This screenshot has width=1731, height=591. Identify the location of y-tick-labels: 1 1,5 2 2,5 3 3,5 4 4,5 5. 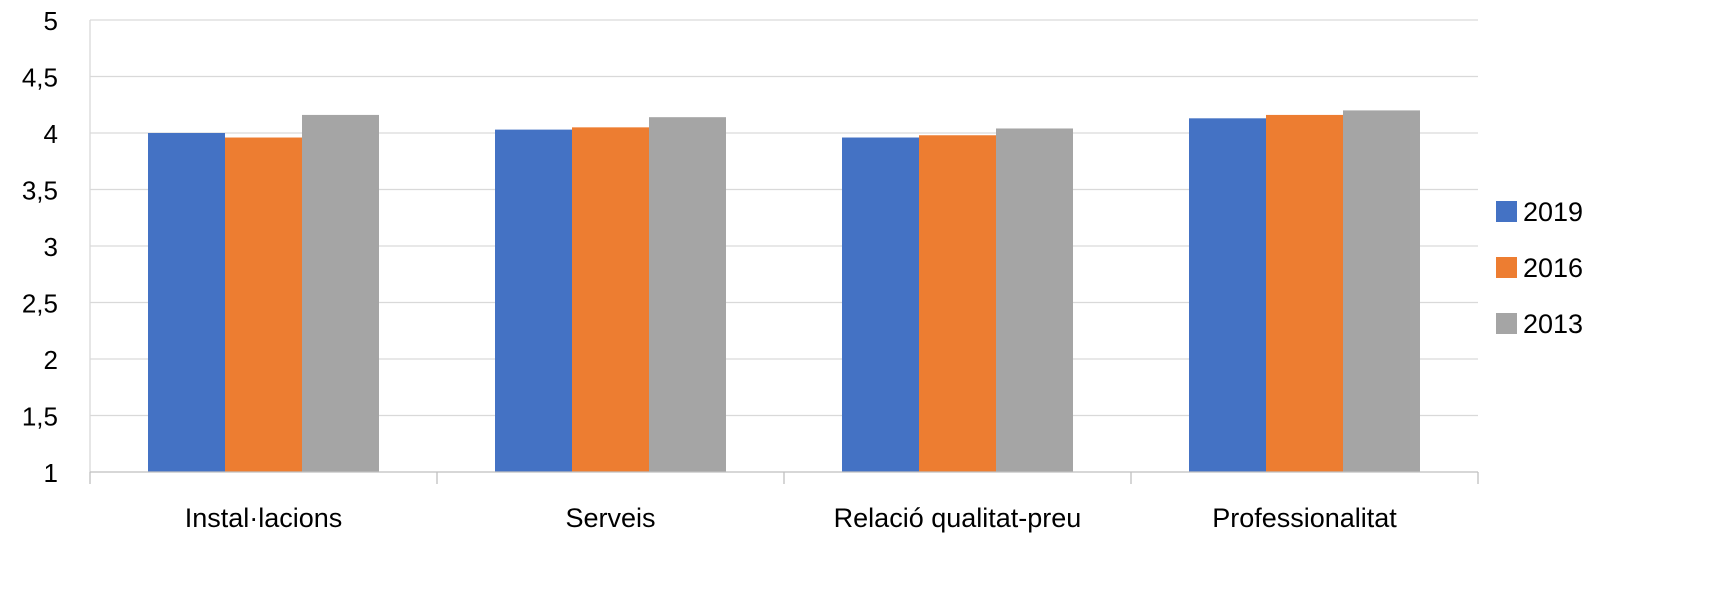
(40, 247).